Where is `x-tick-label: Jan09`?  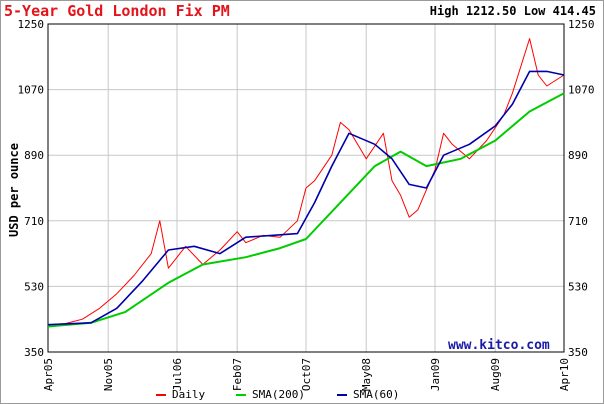 x-tick-label: Jan09 is located at coordinates (435, 374).